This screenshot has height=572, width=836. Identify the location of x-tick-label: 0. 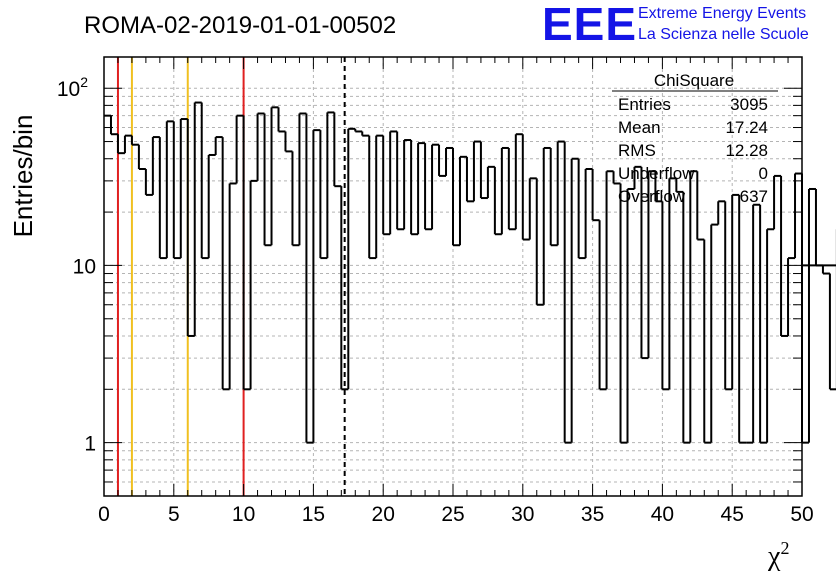
(104, 514).